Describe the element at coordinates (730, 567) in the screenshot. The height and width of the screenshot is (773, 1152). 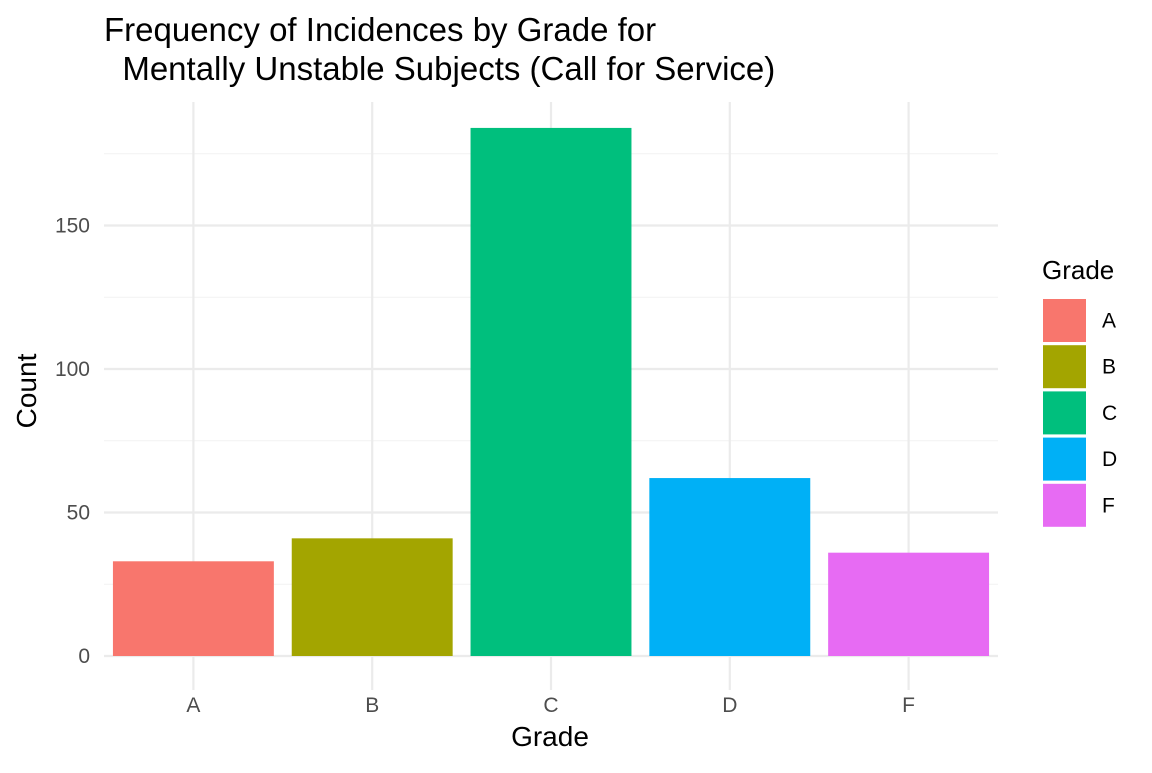
I see `bar-D` at that location.